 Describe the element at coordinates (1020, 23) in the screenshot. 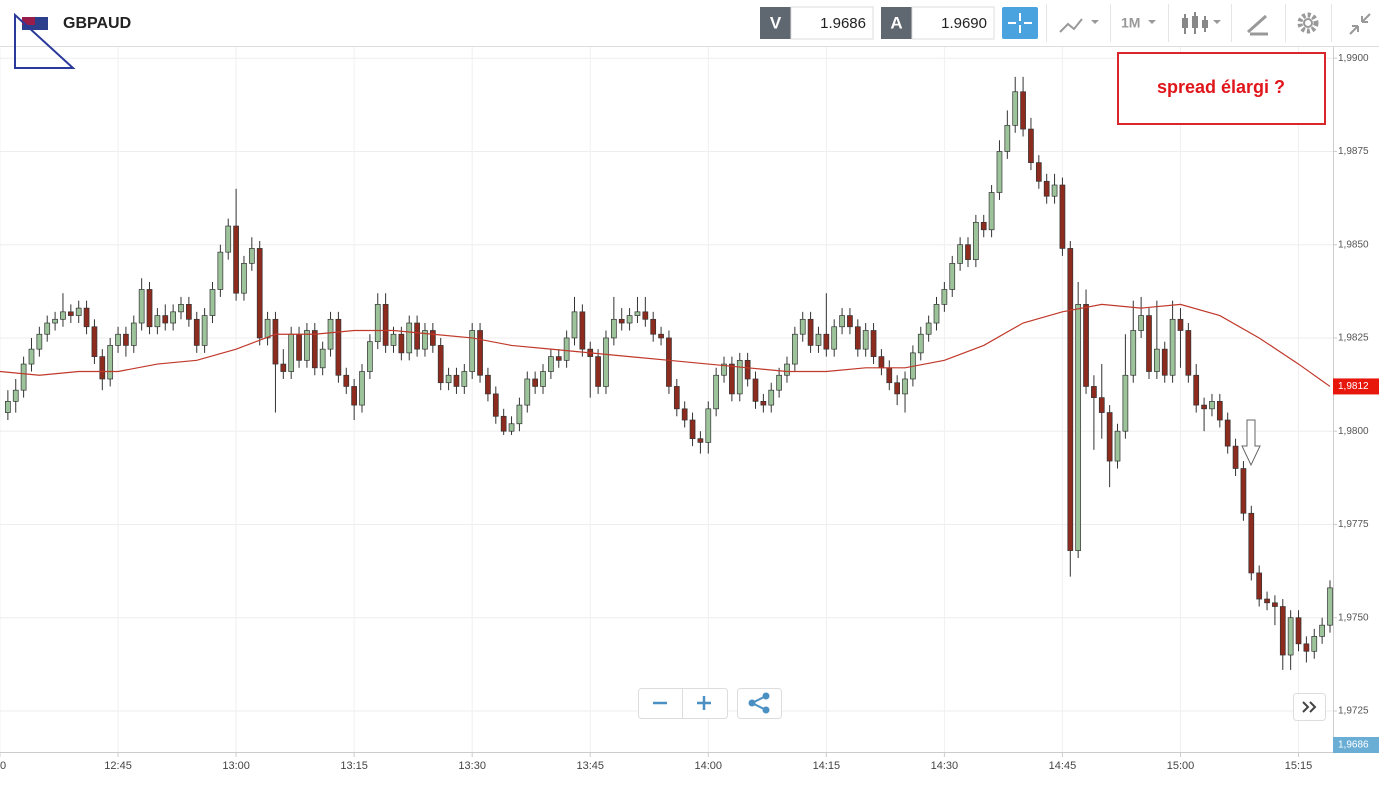

I see `crosshair-button` at that location.